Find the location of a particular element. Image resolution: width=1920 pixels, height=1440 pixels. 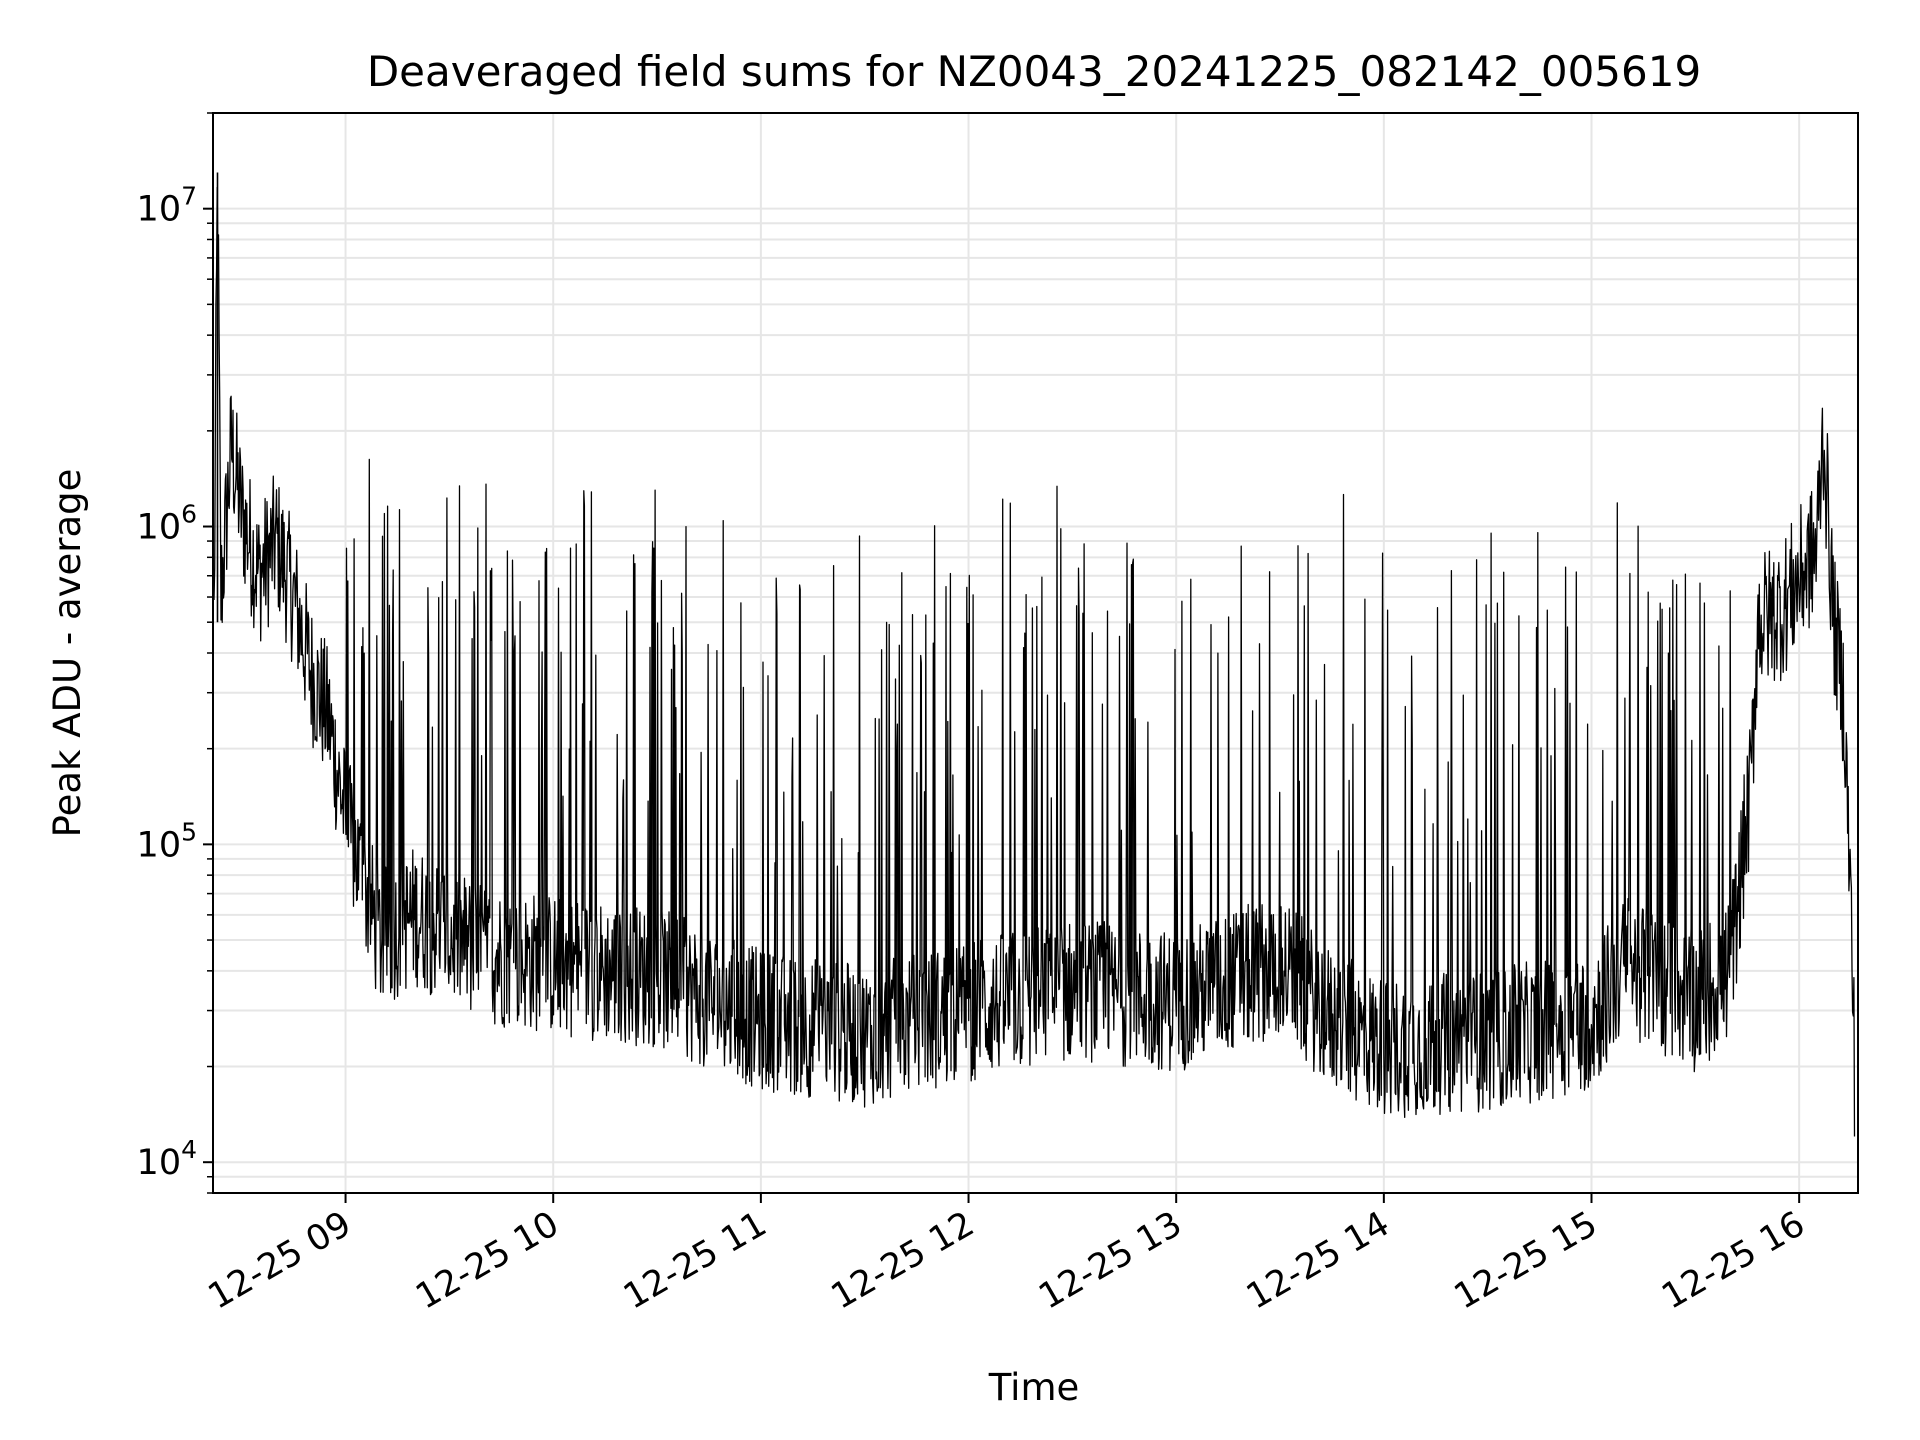

y-tick-label: 10⁵ is located at coordinates (167, 841).